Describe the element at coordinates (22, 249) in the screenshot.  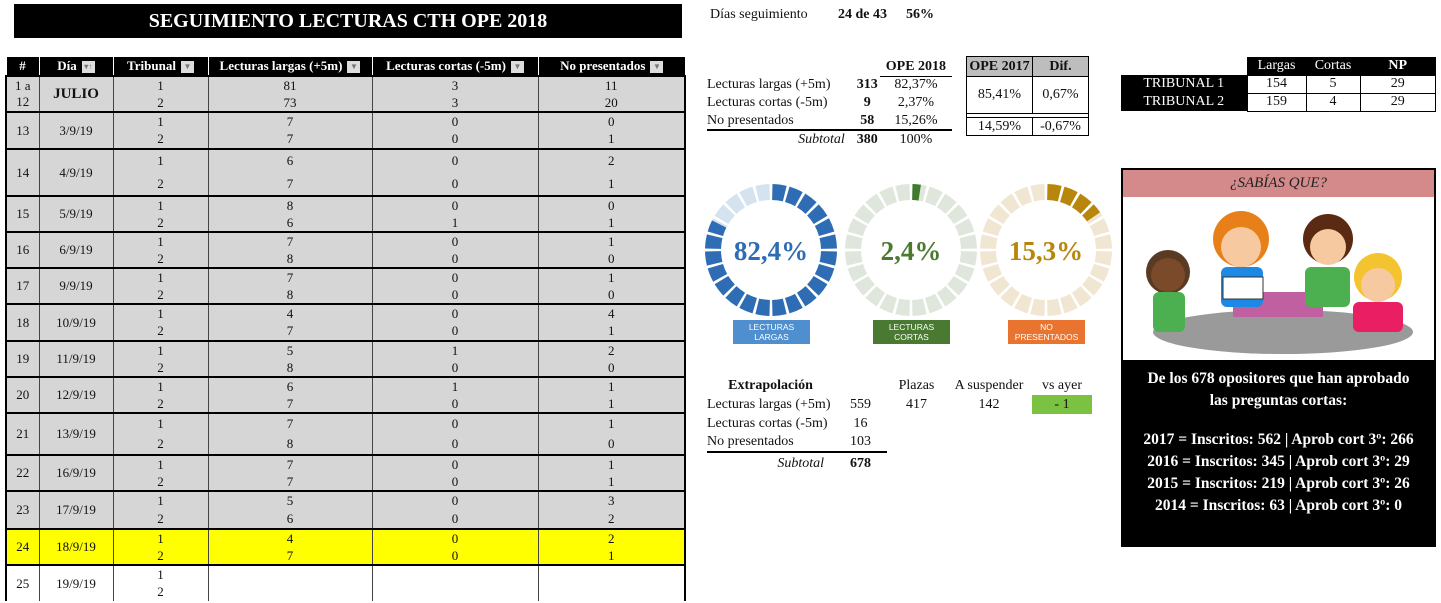
I see `row-number-cell: 16` at that location.